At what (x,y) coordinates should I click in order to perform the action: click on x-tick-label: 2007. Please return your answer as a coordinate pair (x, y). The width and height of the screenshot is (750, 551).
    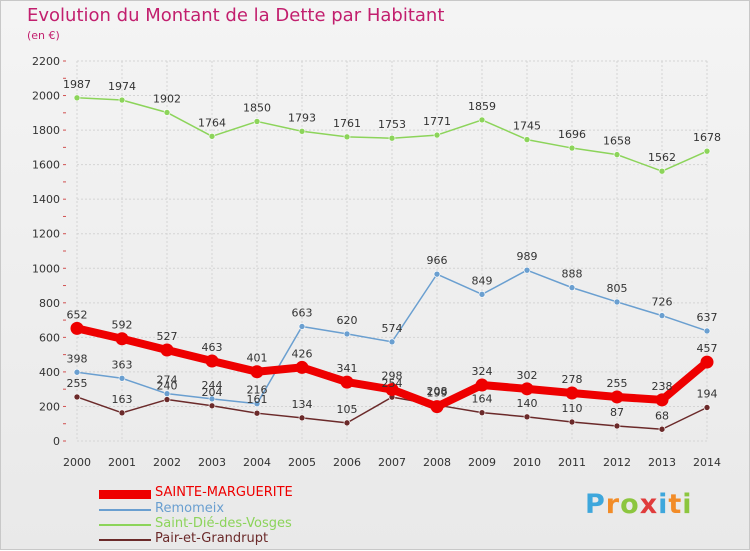
    Looking at the image, I should click on (392, 462).